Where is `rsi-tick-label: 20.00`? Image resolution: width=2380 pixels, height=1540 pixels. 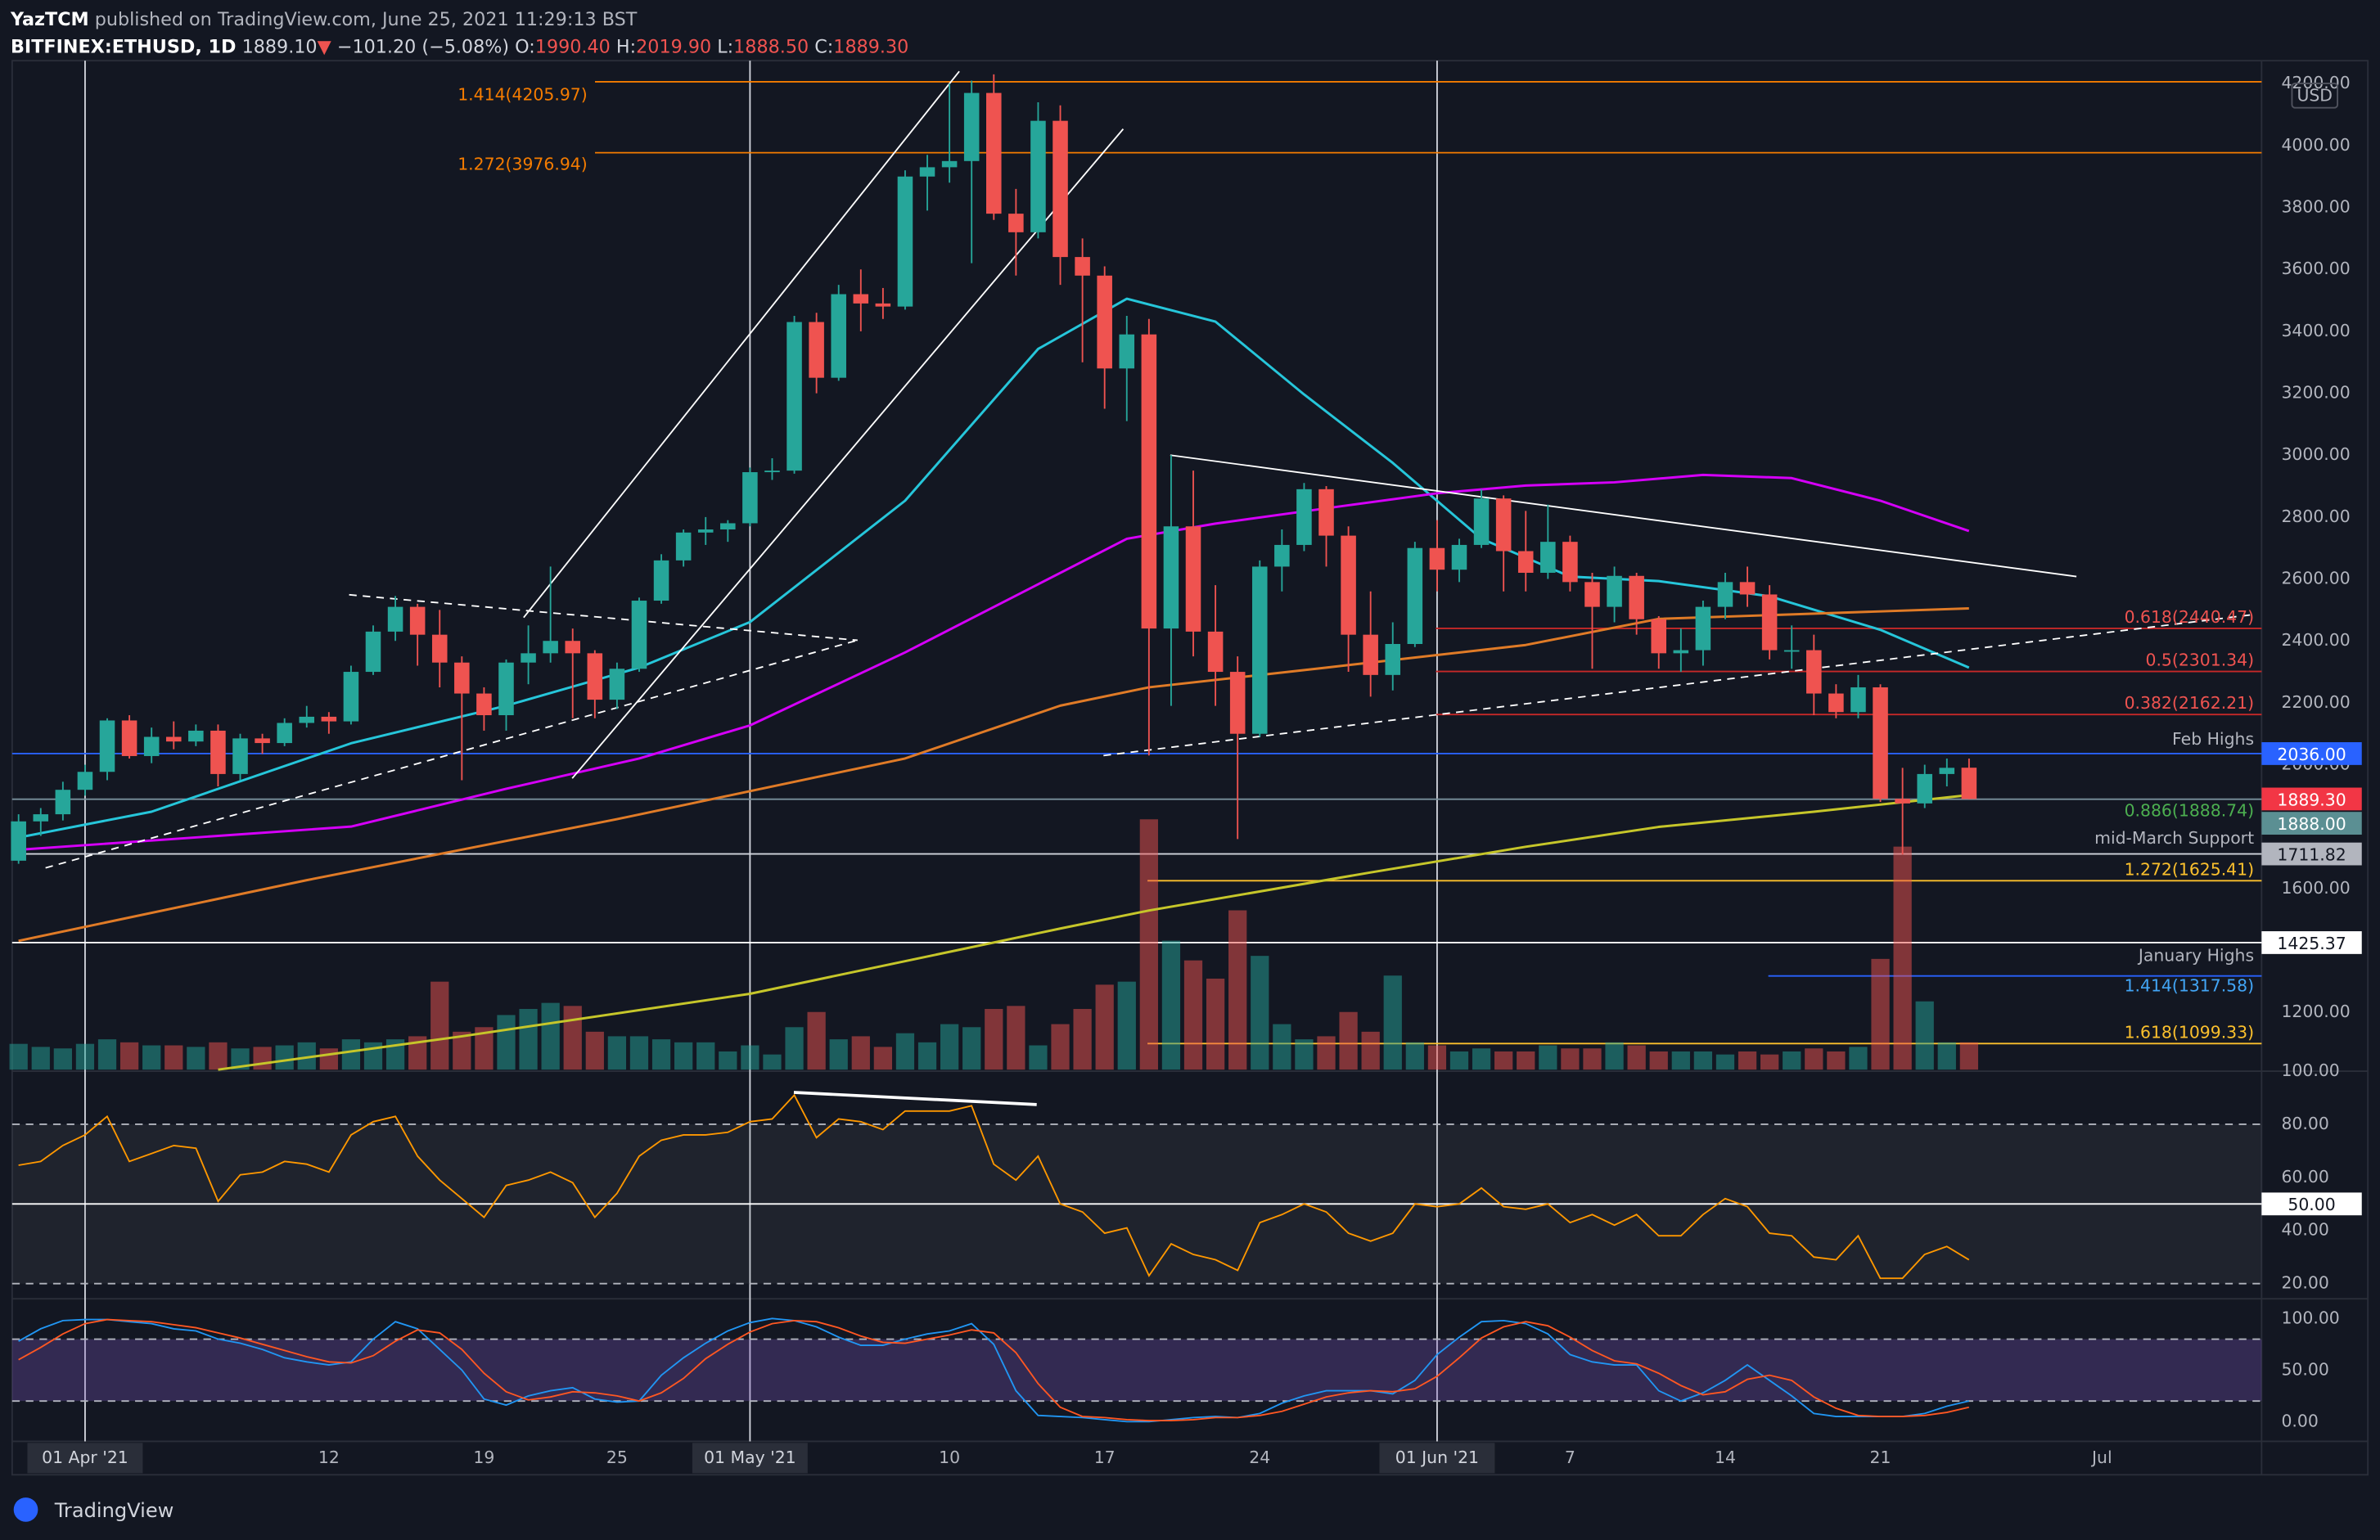
rsi-tick-label: 20.00 is located at coordinates (2305, 1283).